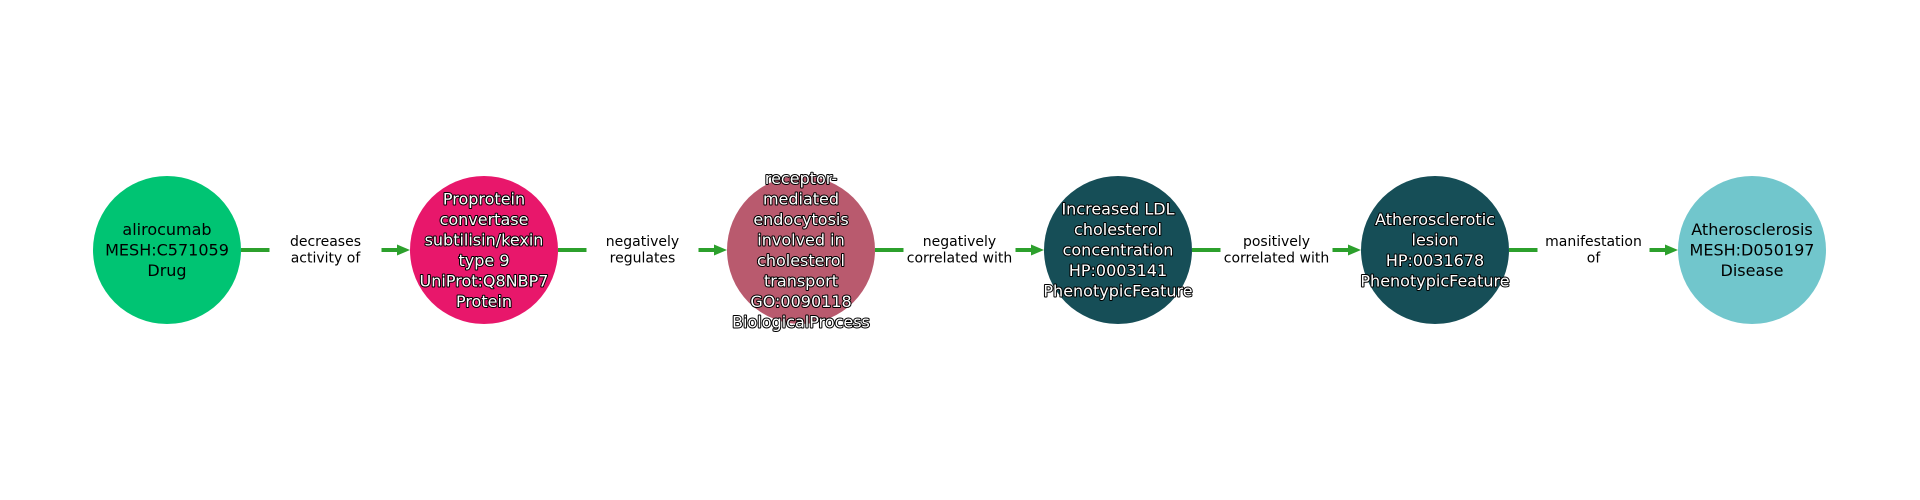 This screenshot has height=500, width=1920. Describe the element at coordinates (800, 239) in the screenshot. I see `node-label-line: involved in` at that location.